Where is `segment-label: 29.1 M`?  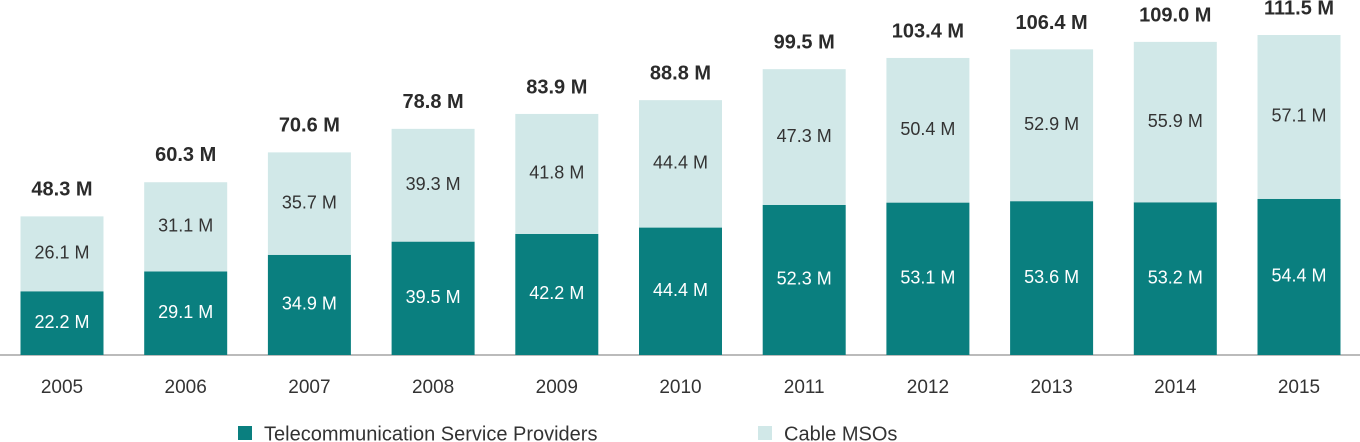
segment-label: 29.1 M is located at coordinates (185, 312).